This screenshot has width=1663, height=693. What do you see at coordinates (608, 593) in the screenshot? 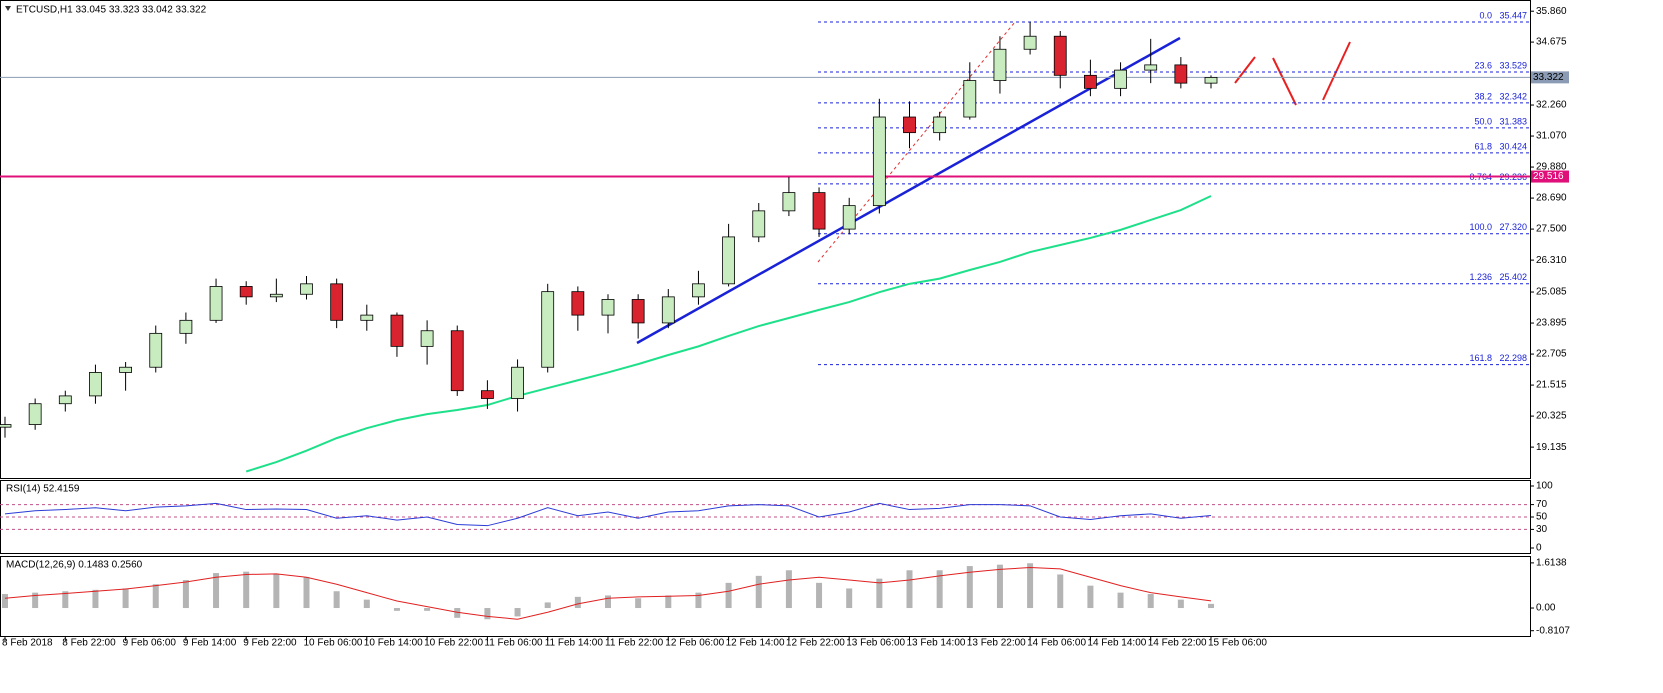
I see `signal-line` at bounding box center [608, 593].